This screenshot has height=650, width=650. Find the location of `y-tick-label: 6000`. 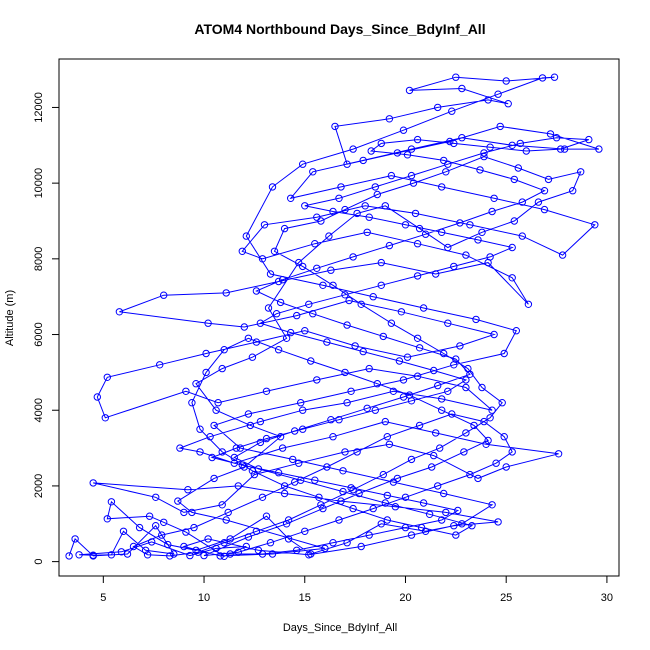

y-tick-label: 6000 is located at coordinates (39, 334).